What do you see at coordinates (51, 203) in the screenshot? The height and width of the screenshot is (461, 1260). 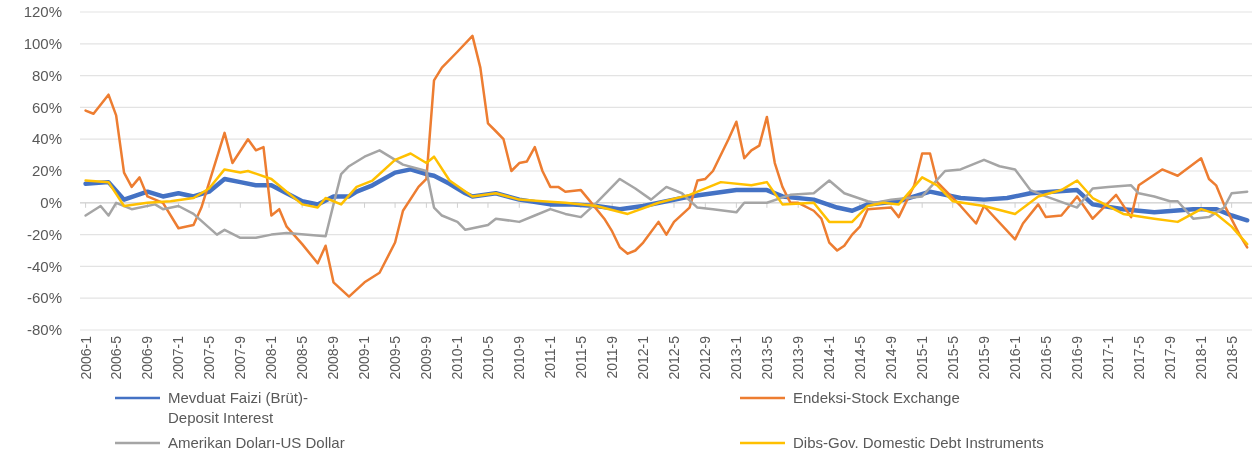 I see `y-tick-label: 0%` at bounding box center [51, 203].